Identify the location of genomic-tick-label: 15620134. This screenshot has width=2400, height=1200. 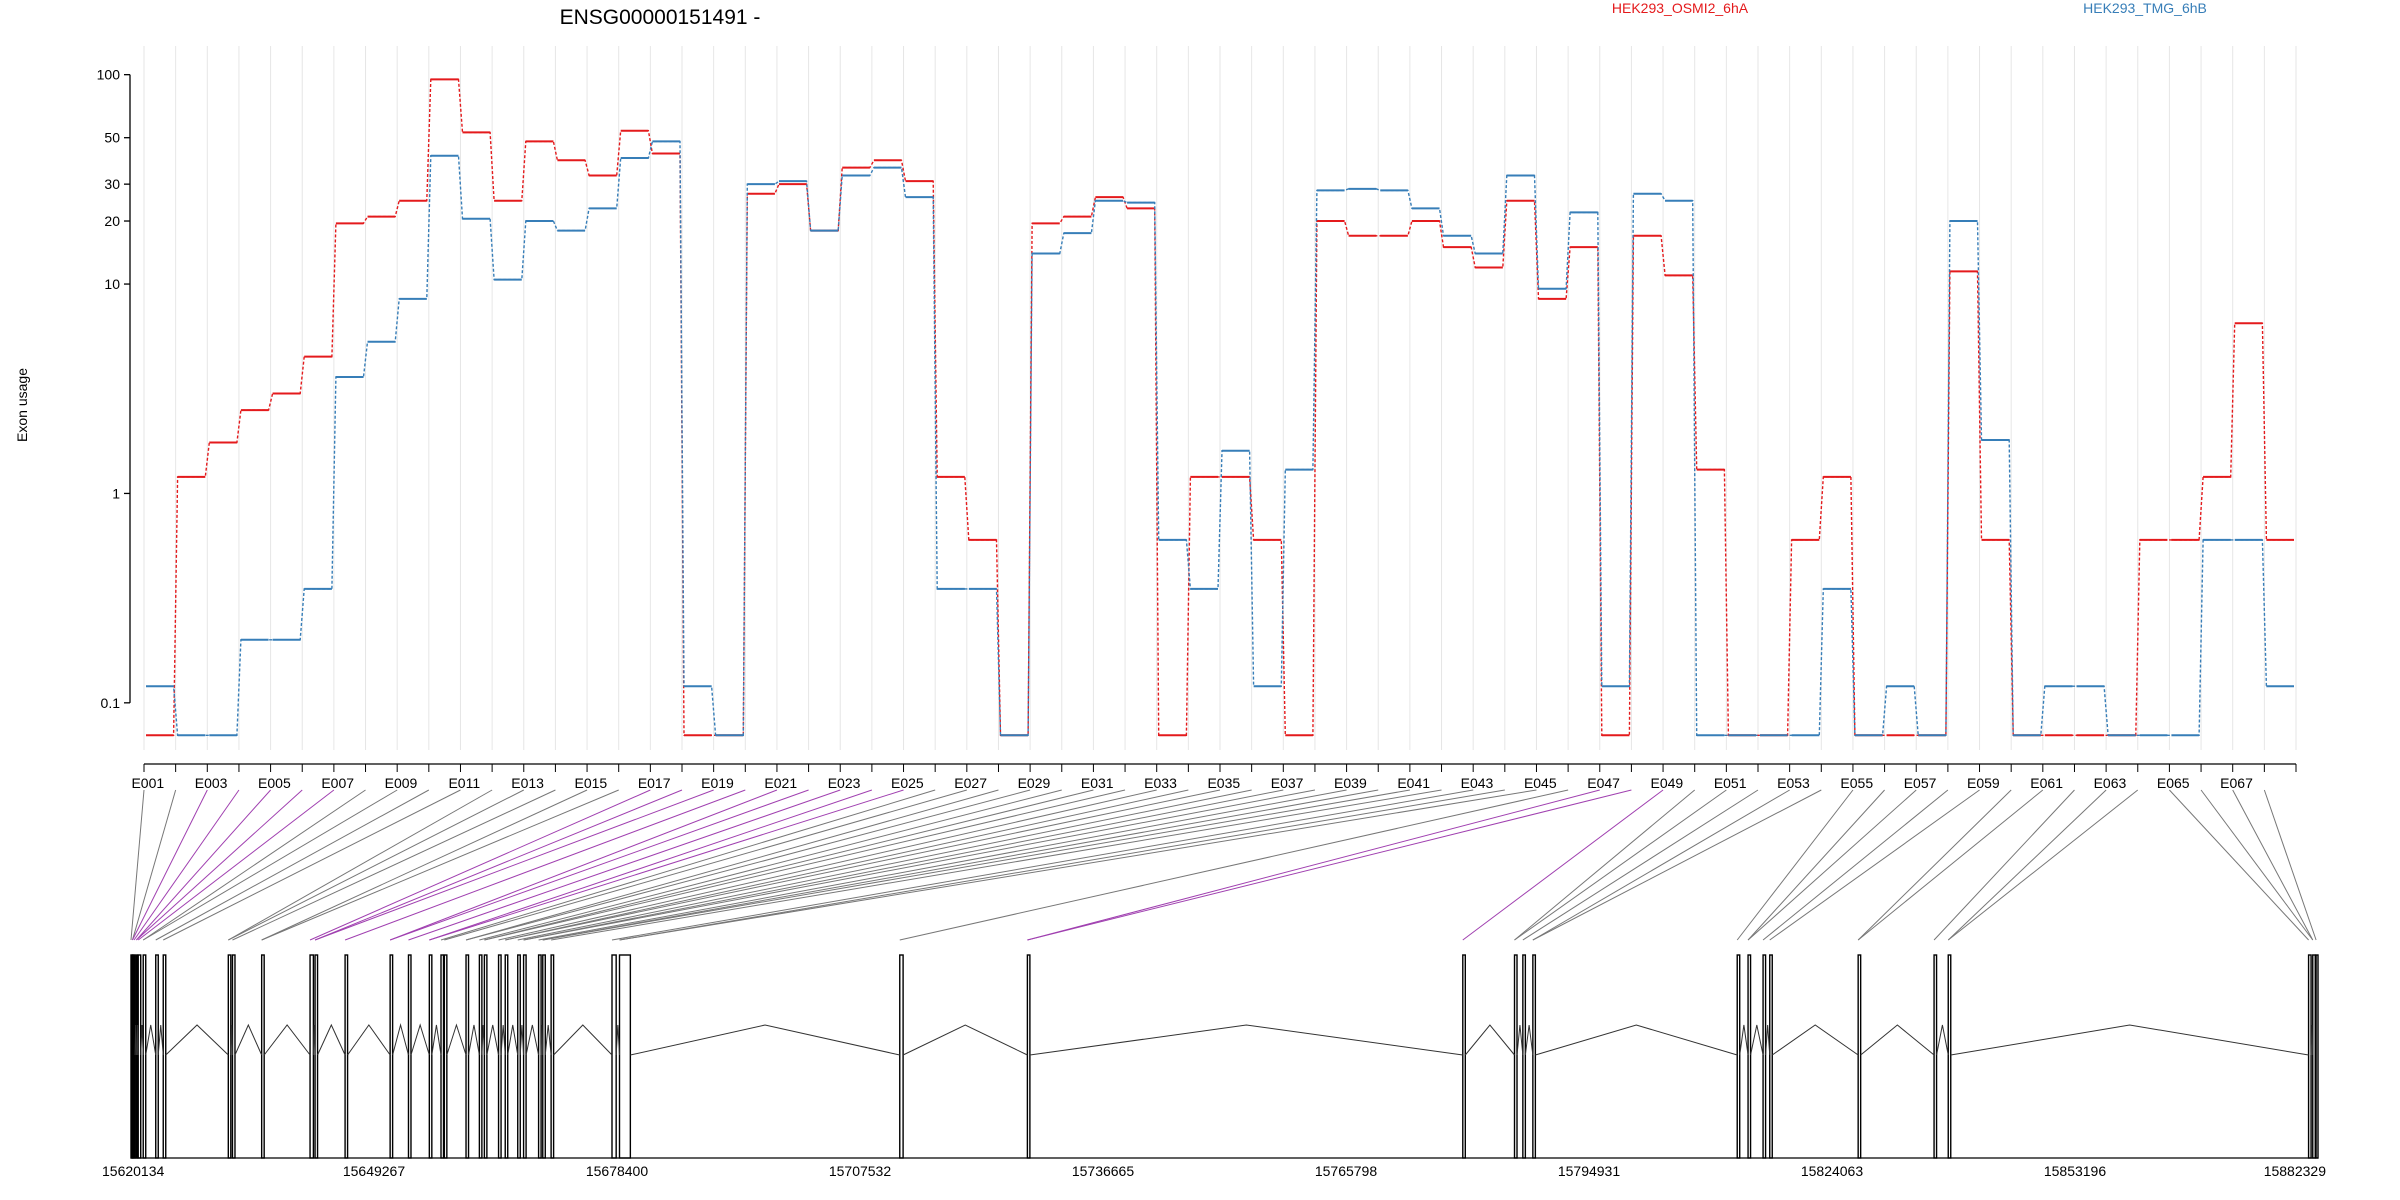
(133, 1171).